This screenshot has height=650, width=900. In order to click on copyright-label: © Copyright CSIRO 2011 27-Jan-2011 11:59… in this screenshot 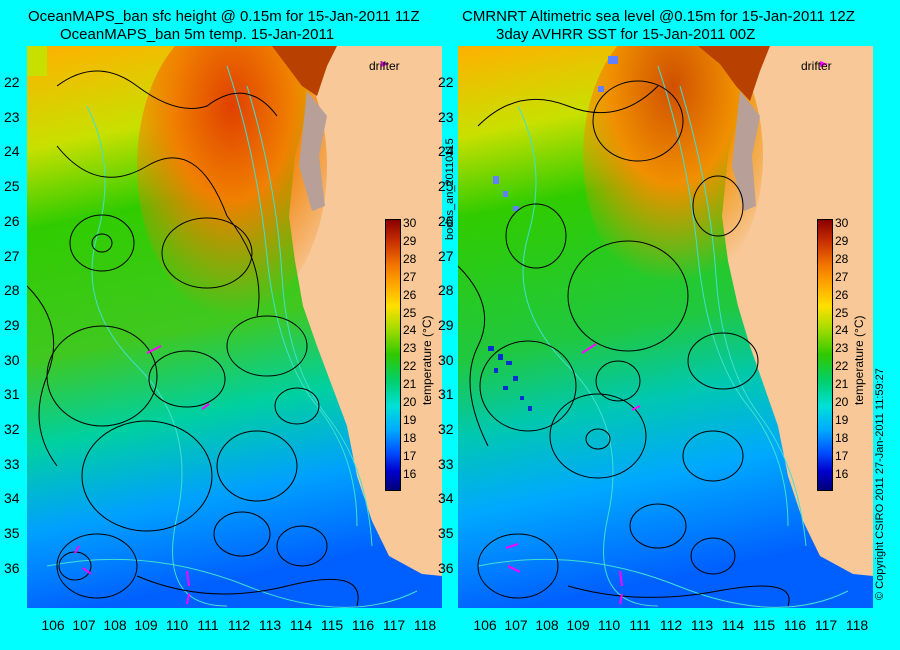, I will do `click(880, 484)`.